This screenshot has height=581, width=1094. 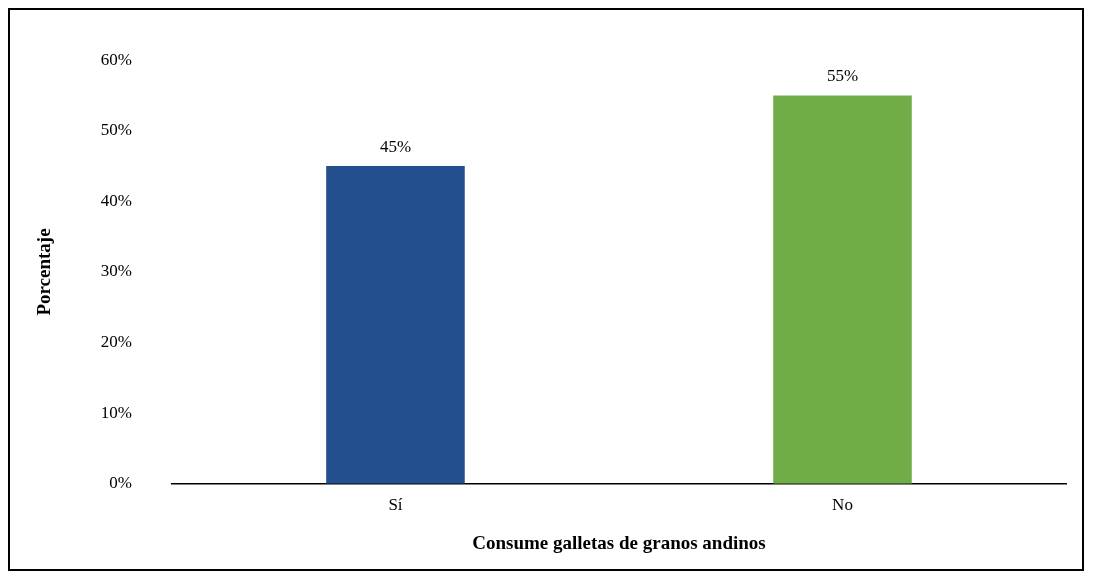 What do you see at coordinates (395, 147) in the screenshot?
I see `data-label: 45%` at bounding box center [395, 147].